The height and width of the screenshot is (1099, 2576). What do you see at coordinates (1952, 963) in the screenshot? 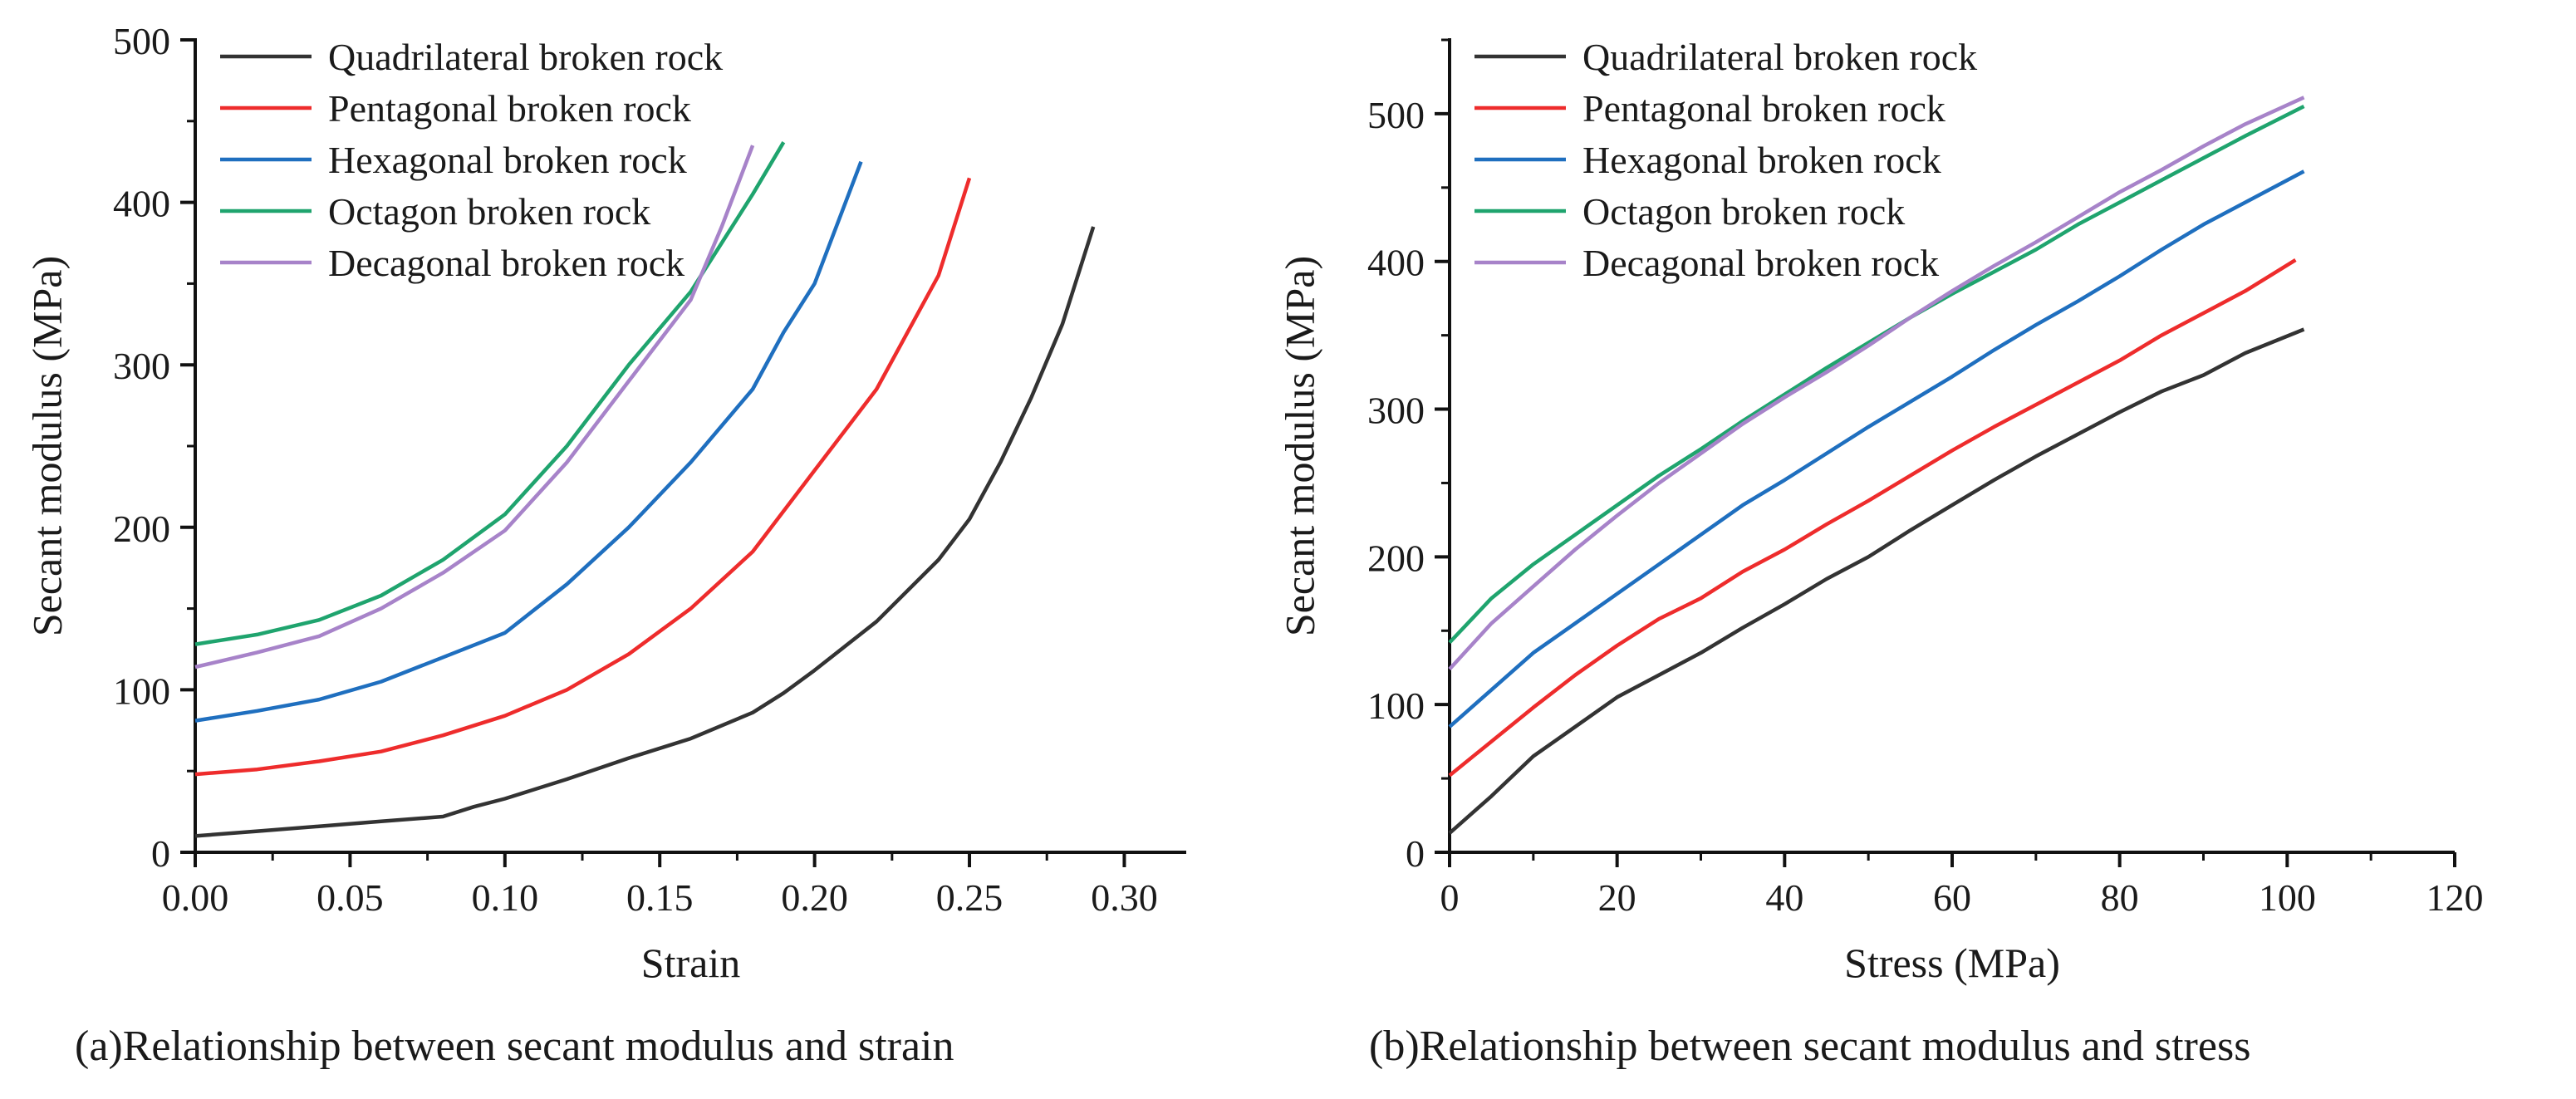
I see `x-axis-label: Stress (MPa)` at bounding box center [1952, 963].